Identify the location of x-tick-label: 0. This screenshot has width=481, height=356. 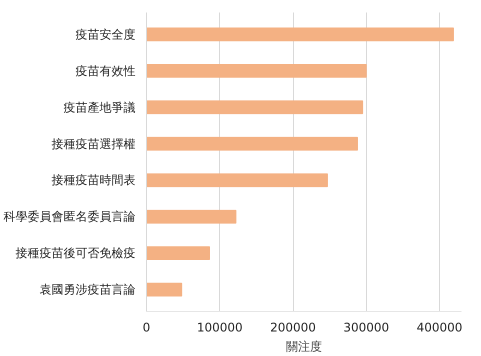
(146, 327).